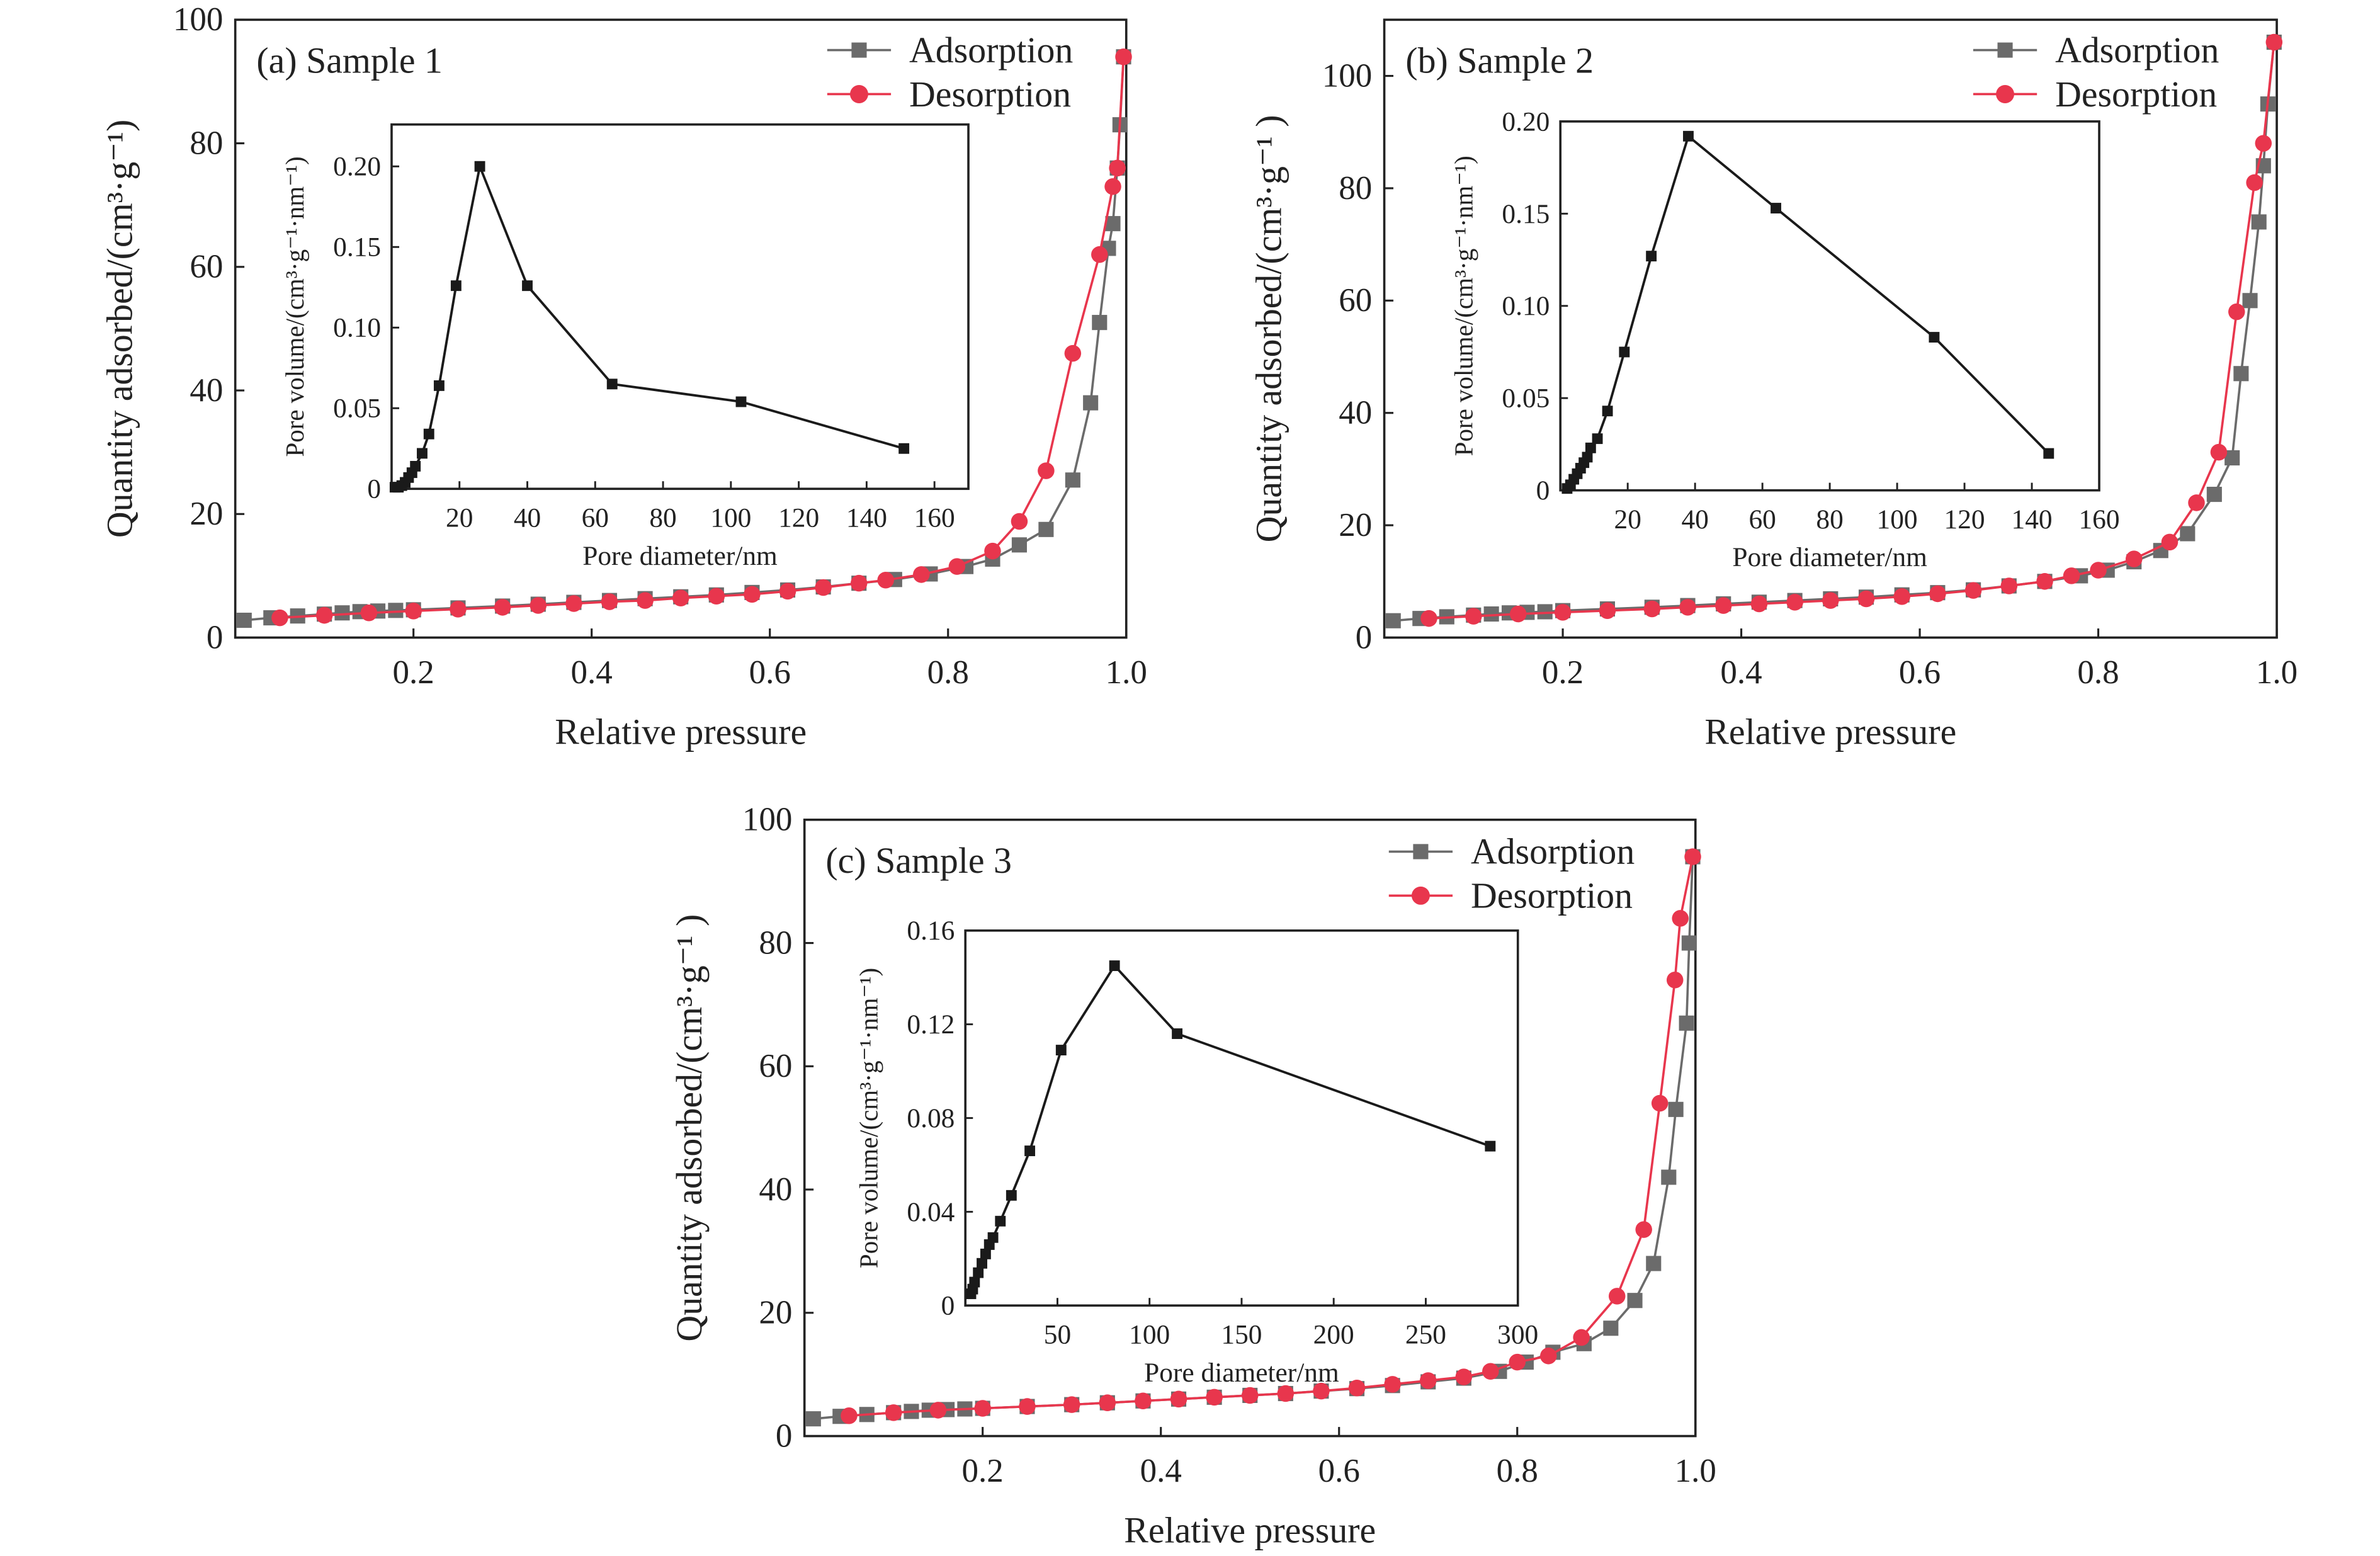 The image size is (2380, 1556). I want to click on plot-frame, so click(1250, 1128).